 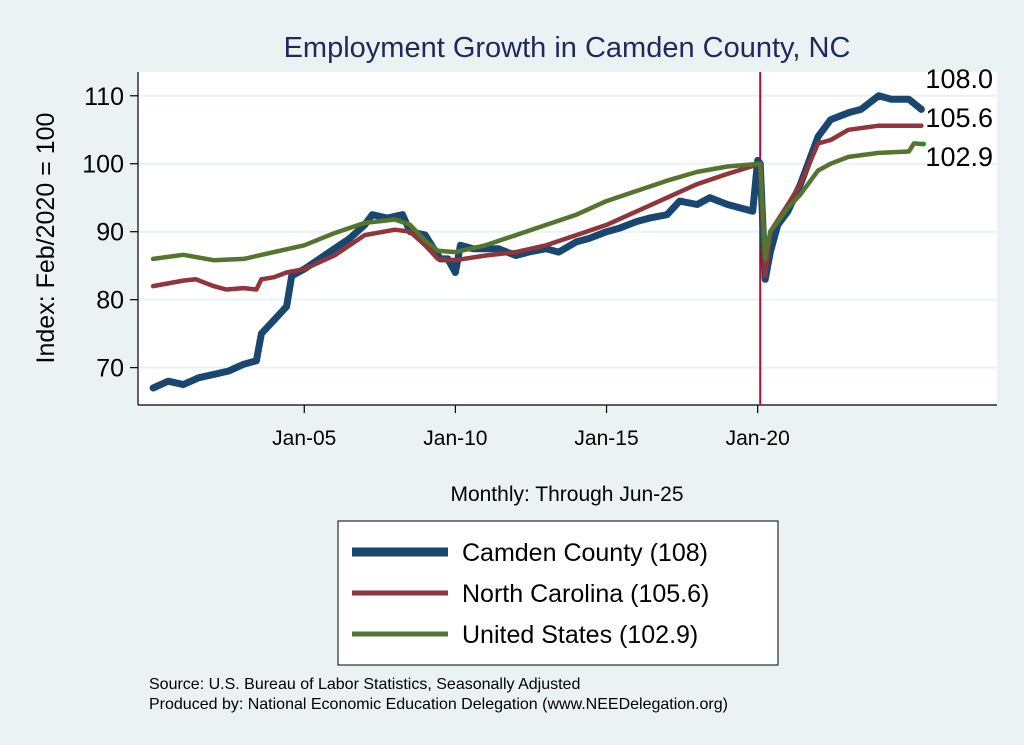 I want to click on x-tick-label: Jan-10, so click(x=455, y=438).